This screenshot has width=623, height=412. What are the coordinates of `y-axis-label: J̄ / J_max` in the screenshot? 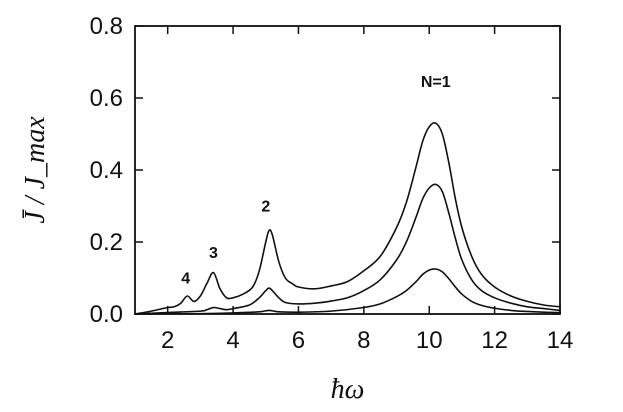 It's located at (35, 170).